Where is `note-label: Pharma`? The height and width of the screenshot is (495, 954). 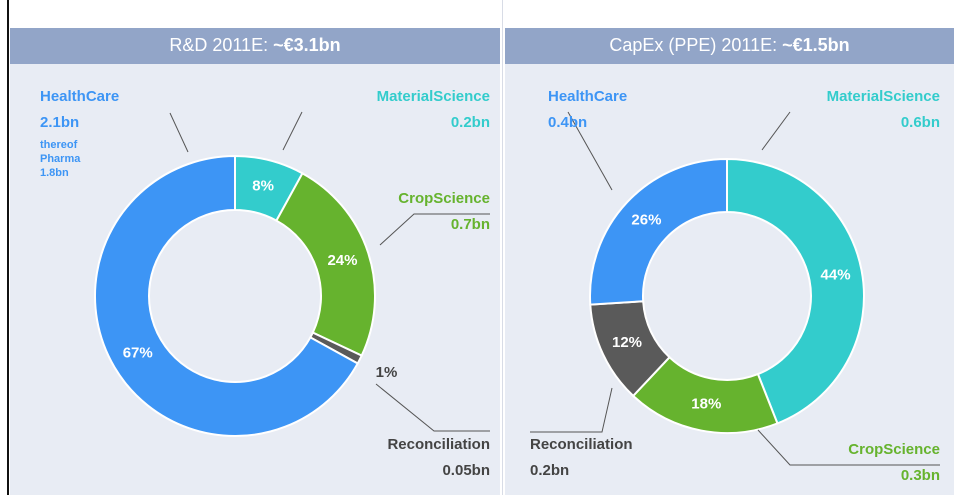 note-label: Pharma is located at coordinates (60, 159).